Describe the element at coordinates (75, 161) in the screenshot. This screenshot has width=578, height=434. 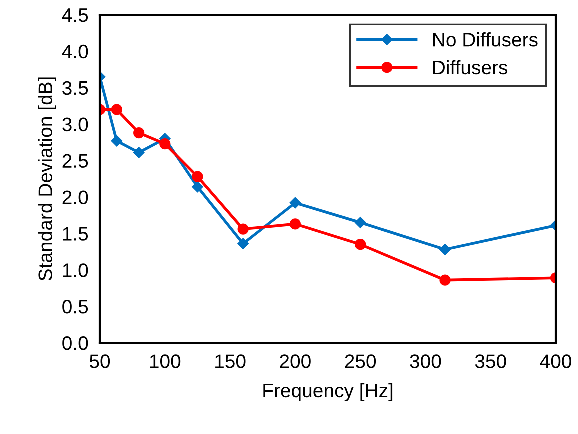
I see `y-tick-label: 2.5` at that location.